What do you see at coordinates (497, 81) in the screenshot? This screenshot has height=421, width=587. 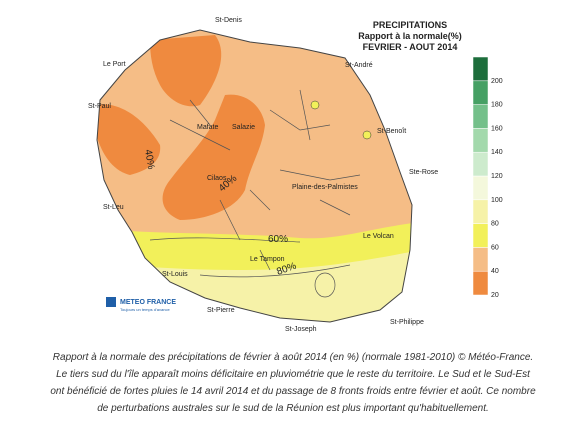 I see `legend-tick-label: 200` at bounding box center [497, 81].